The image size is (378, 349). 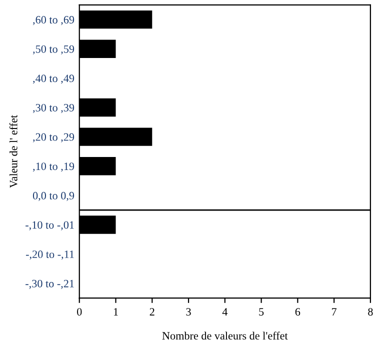 I want to click on y-tick-label: -,10 to -,01, so click(x=50, y=225).